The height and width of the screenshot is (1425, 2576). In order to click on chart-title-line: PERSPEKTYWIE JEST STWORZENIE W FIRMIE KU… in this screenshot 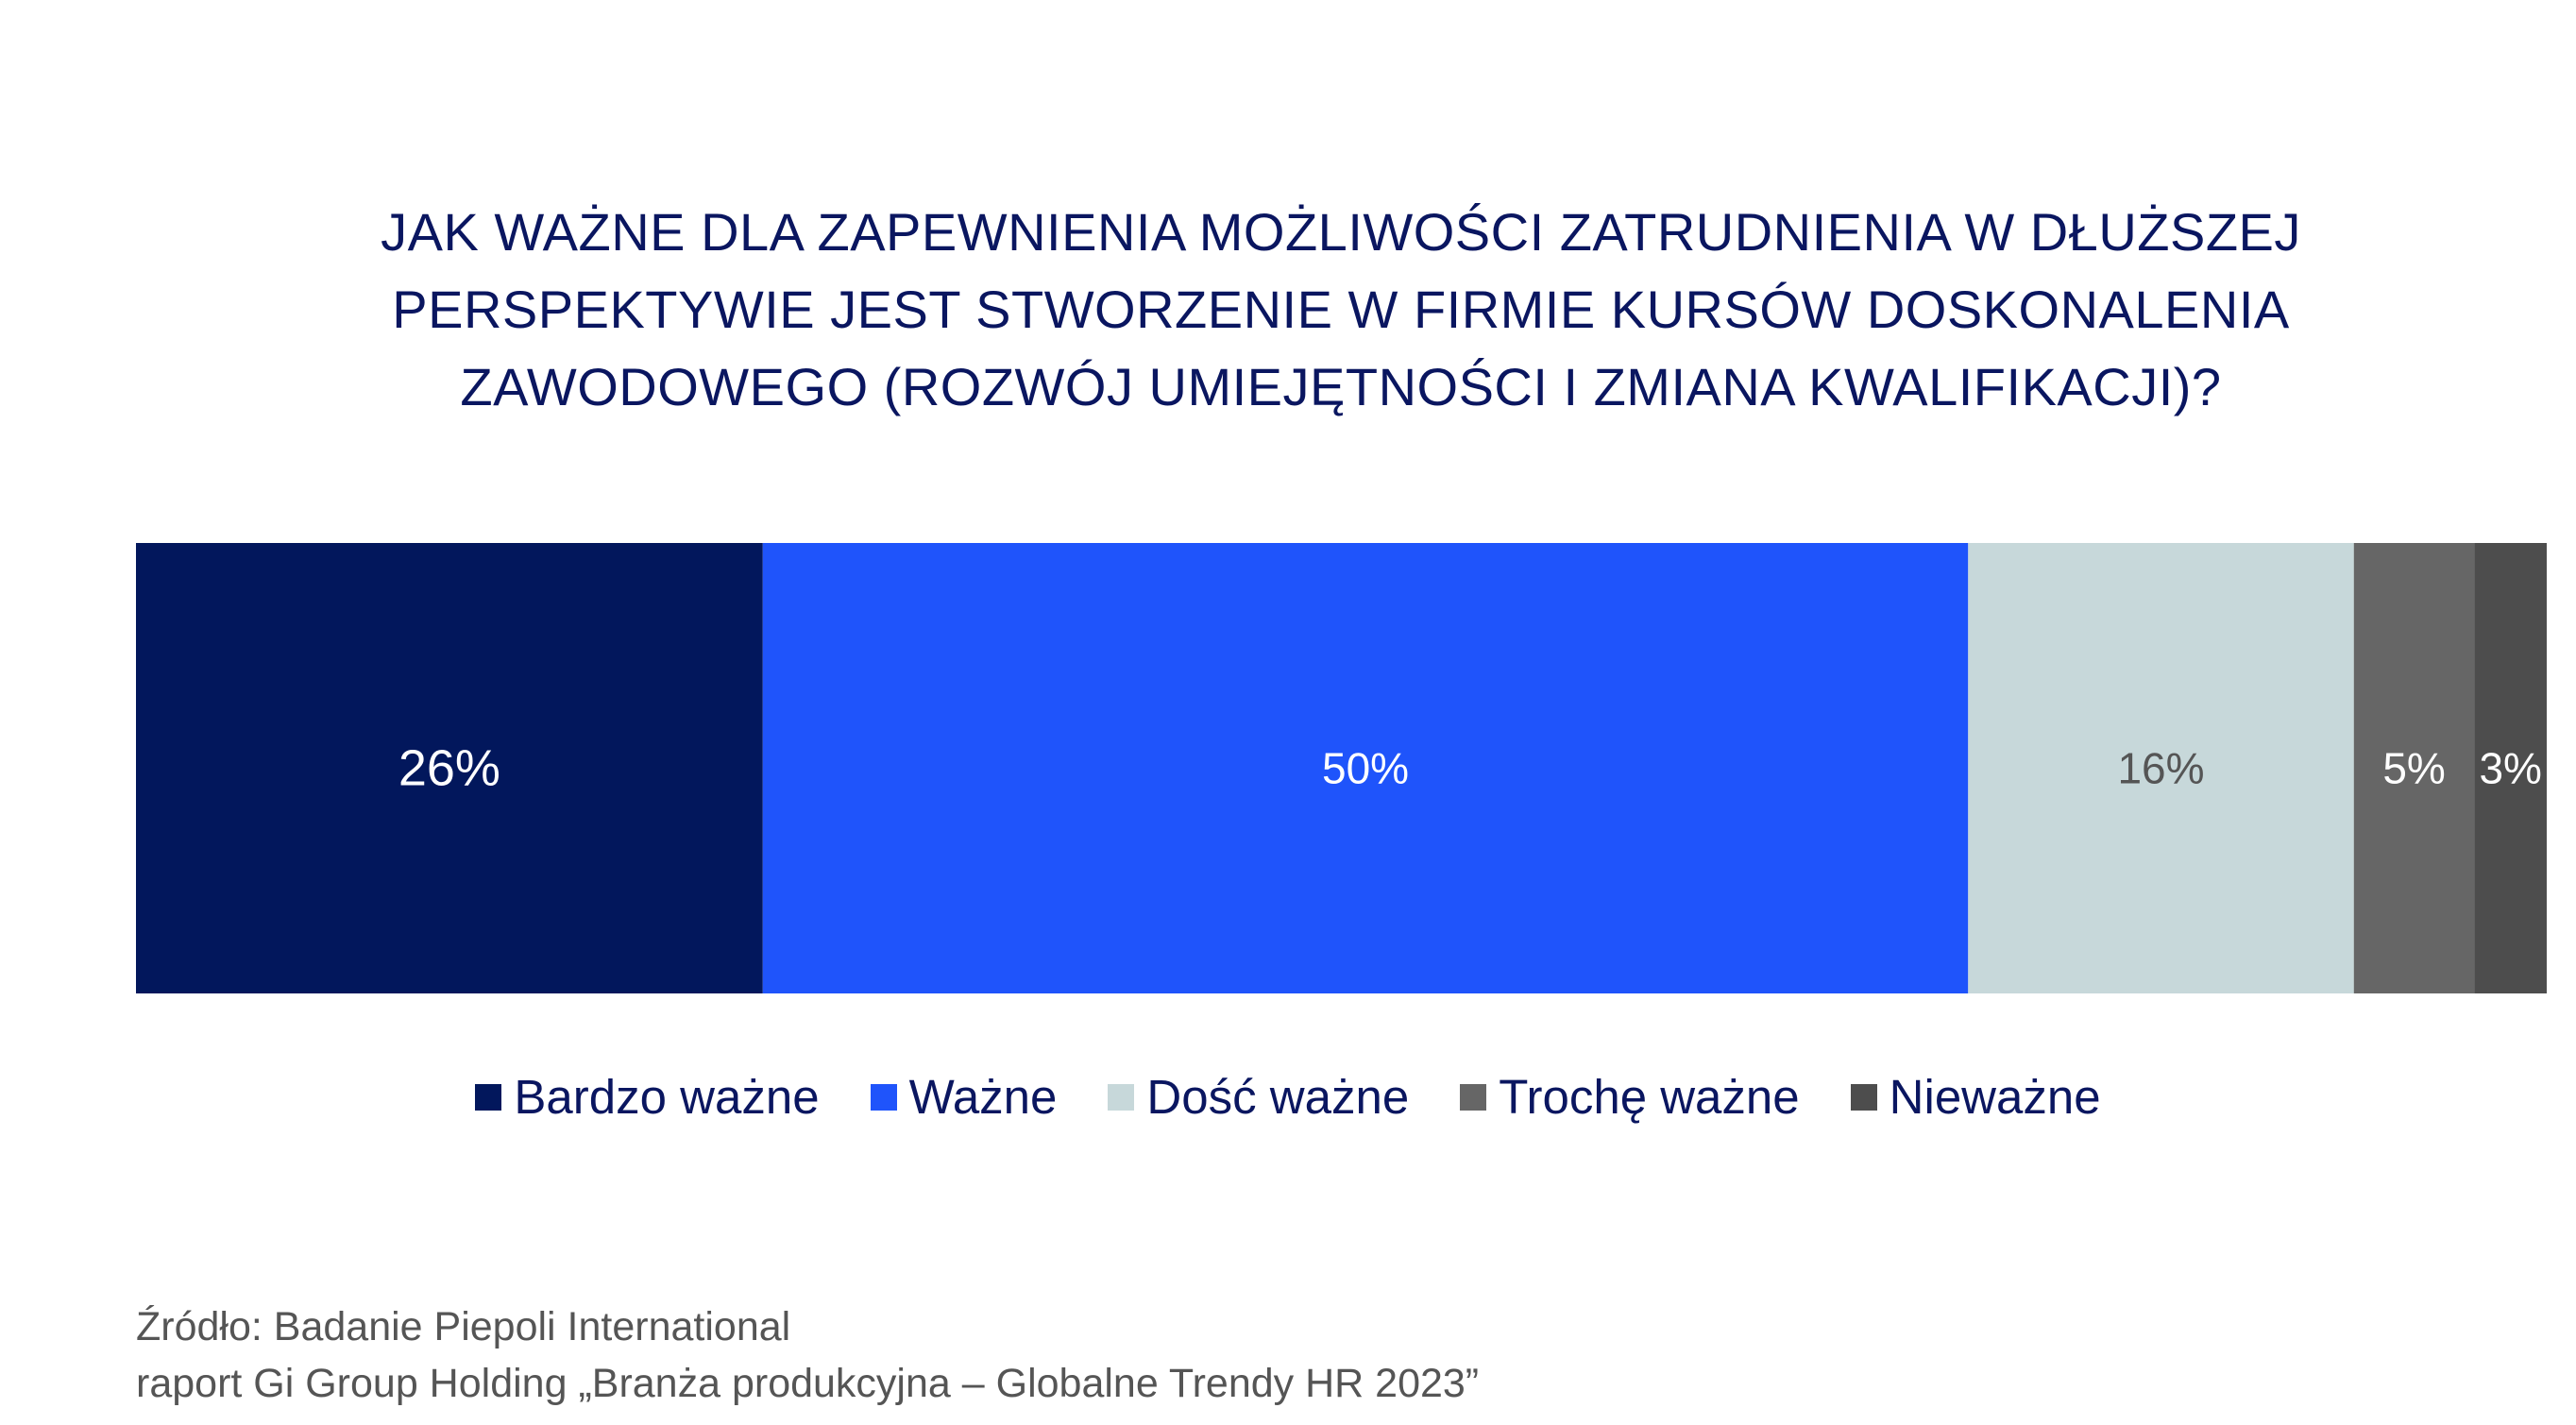, I will do `click(1341, 309)`.